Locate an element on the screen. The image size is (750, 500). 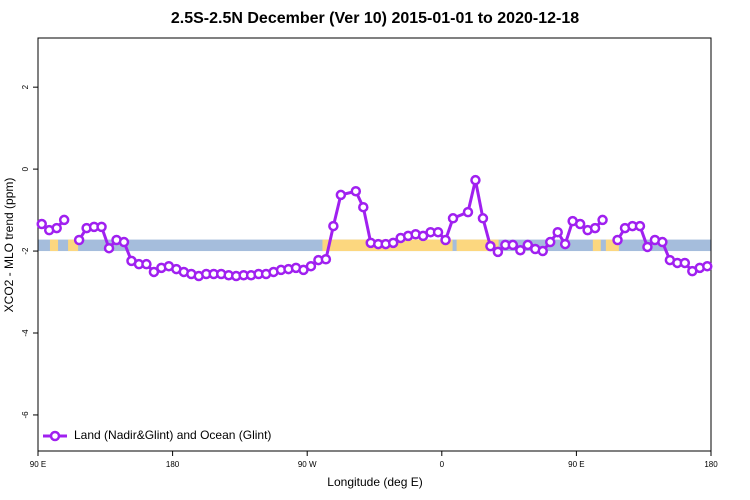
x-axis-label: Longitude (deg E) is located at coordinates (374, 482).